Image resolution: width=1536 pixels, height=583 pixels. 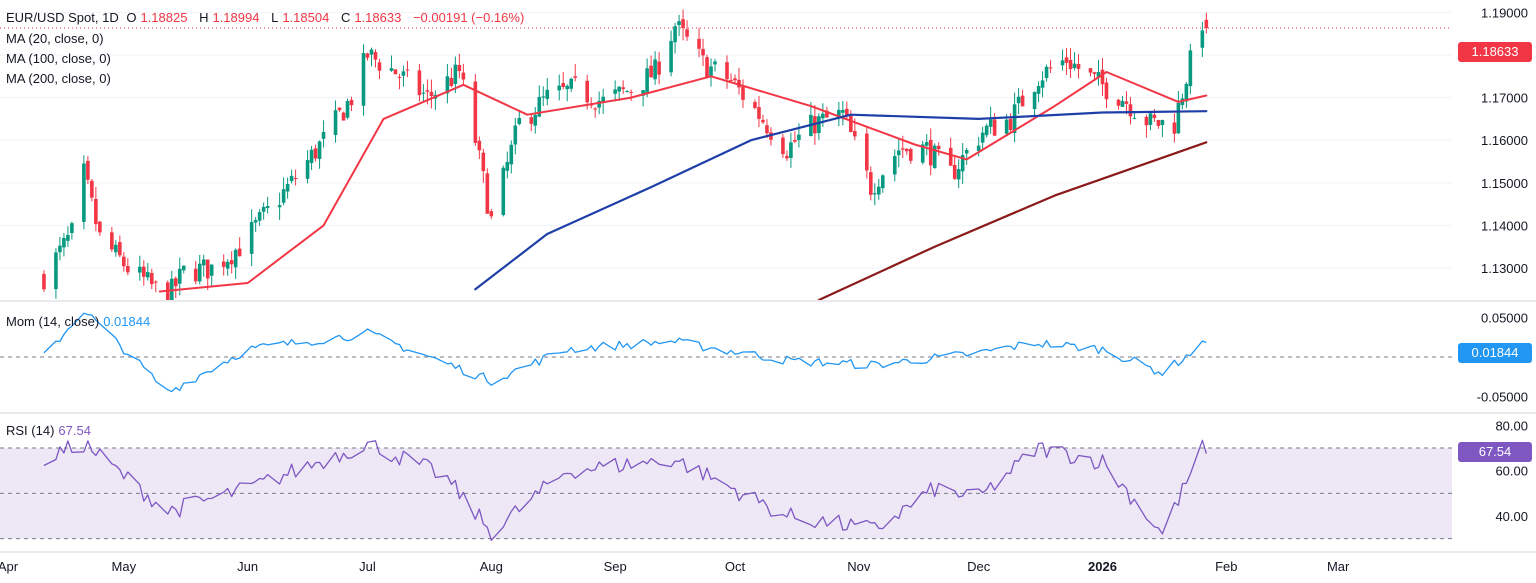 What do you see at coordinates (859, 566) in the screenshot?
I see `time-tick-label: Nov` at bounding box center [859, 566].